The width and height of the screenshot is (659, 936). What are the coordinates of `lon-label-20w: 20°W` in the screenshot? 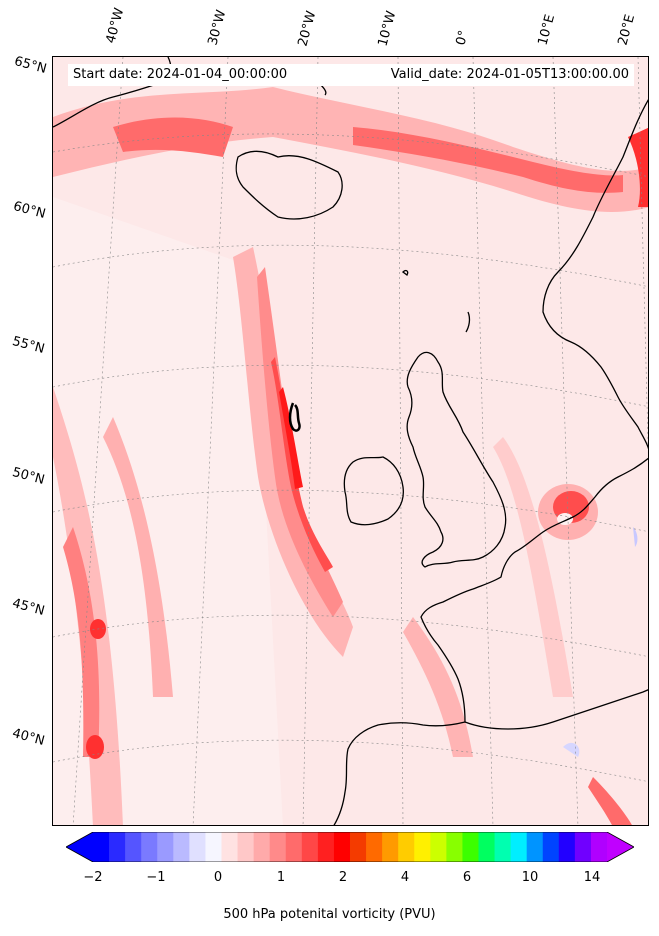 It's located at (307, 28).